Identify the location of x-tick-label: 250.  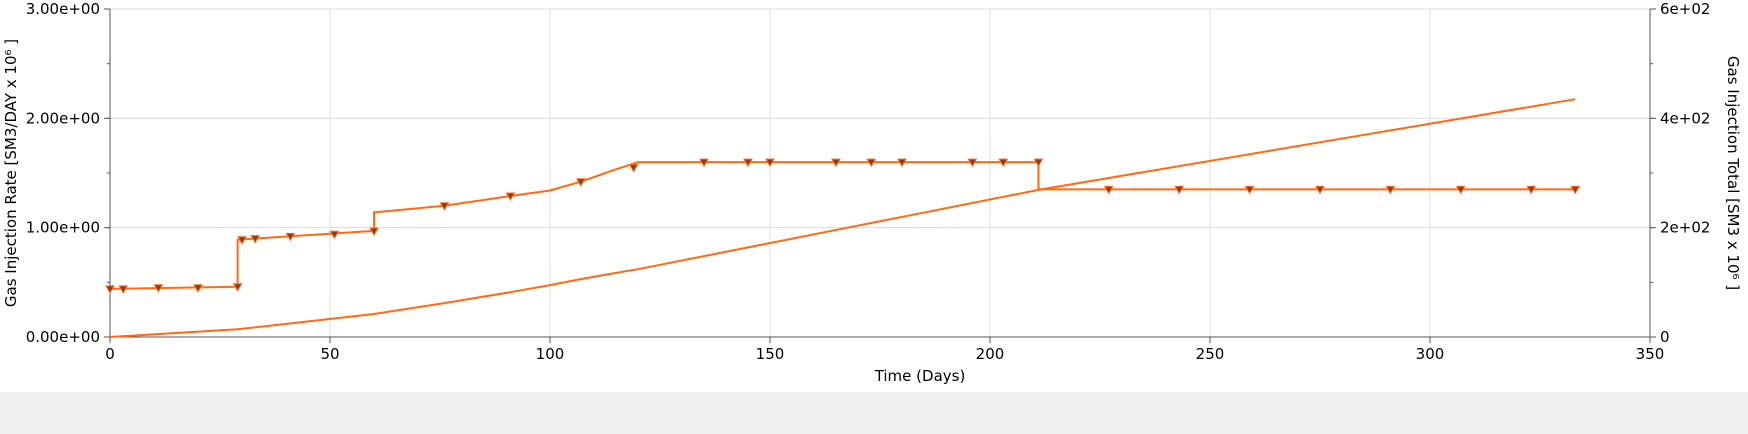
(1210, 354).